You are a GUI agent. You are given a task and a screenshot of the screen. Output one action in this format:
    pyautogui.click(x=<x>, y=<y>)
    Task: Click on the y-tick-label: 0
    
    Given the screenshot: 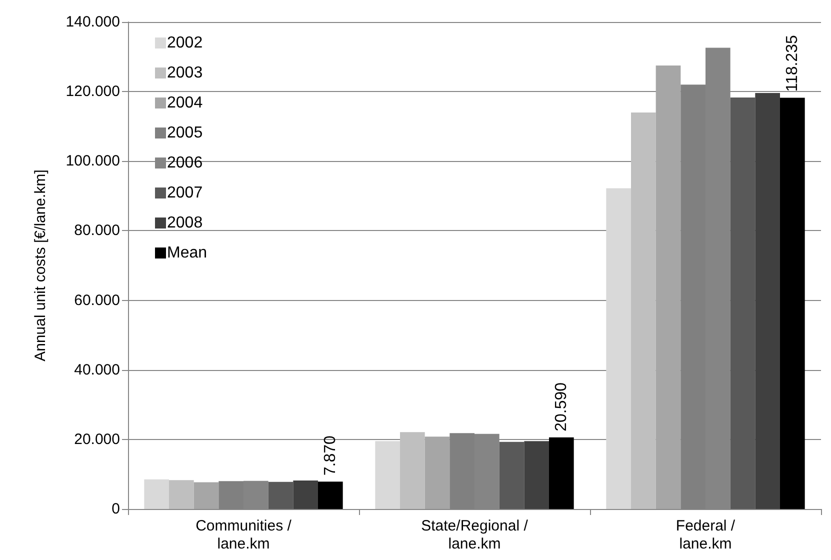 What is the action you would take?
    pyautogui.click(x=116, y=509)
    